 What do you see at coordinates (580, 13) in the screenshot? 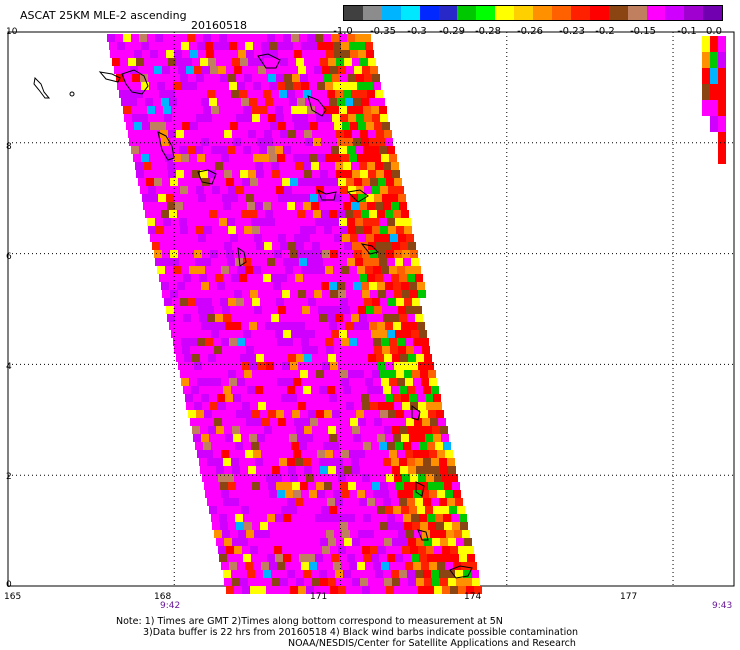
I see `color-scale-swatch` at bounding box center [580, 13].